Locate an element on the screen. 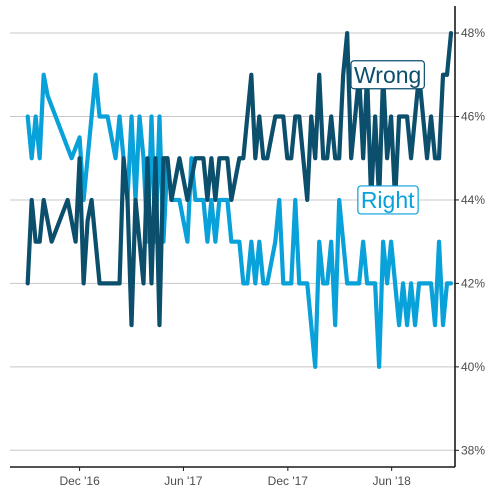 This screenshot has width=504, height=504. x-tick-label-2: Dec '17 is located at coordinates (288, 481).